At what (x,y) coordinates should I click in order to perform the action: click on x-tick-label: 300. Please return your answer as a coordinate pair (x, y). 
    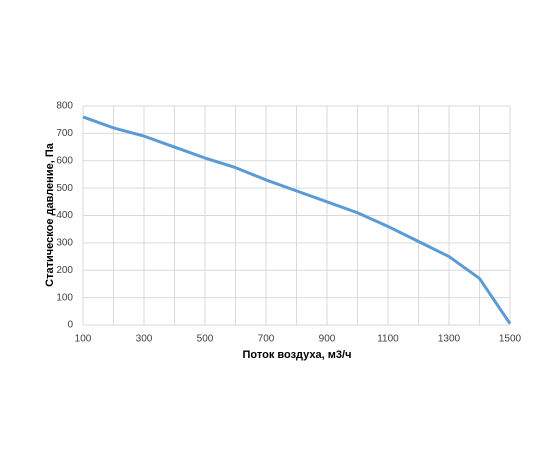
    Looking at the image, I should click on (144, 339).